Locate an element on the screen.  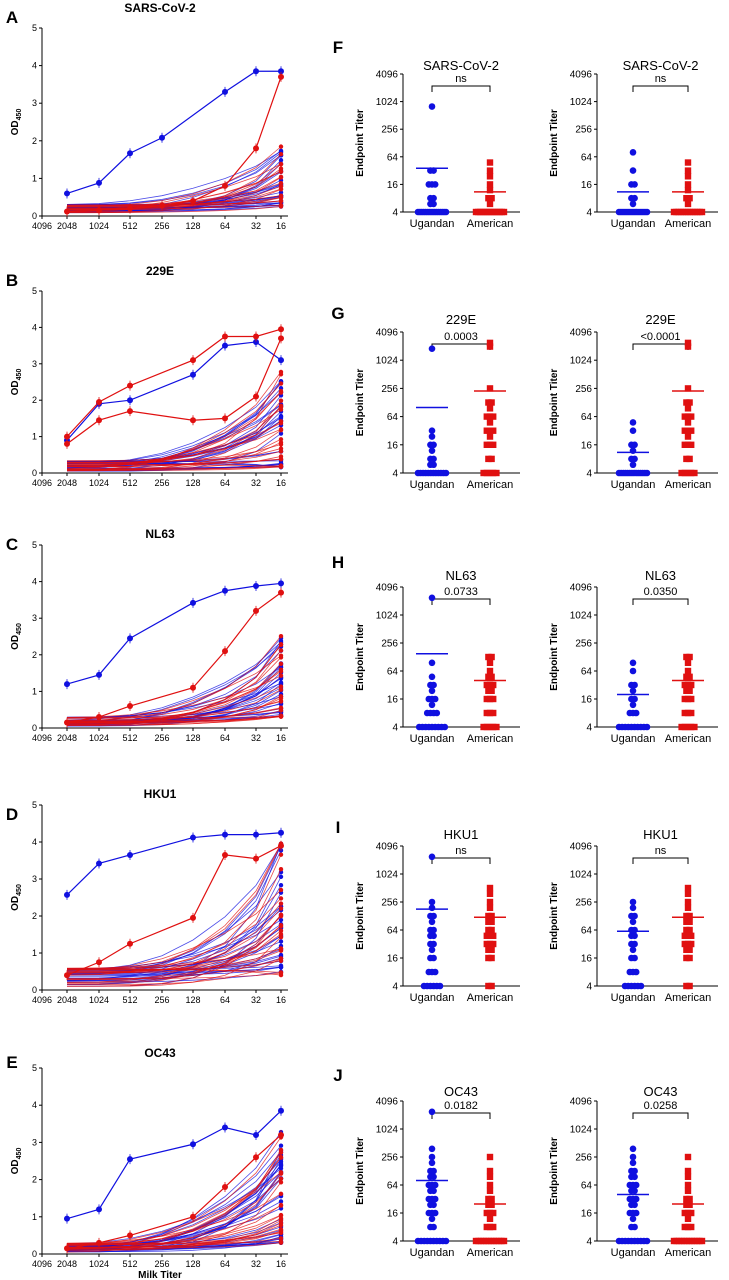
p-value-label: 0.0350 is located at coordinates (661, 592).